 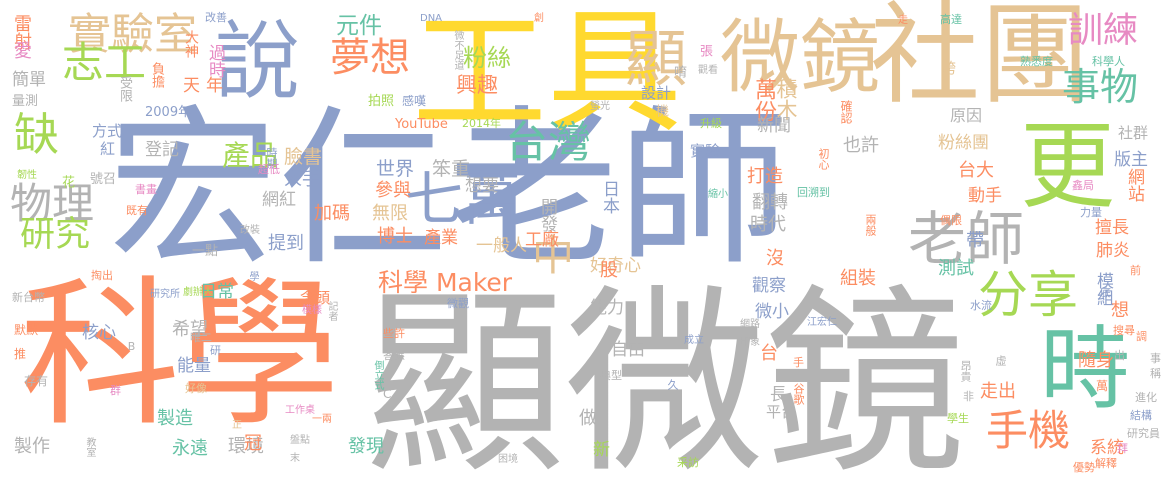 I want to click on cloud-word: 事, so click(x=1155, y=358).